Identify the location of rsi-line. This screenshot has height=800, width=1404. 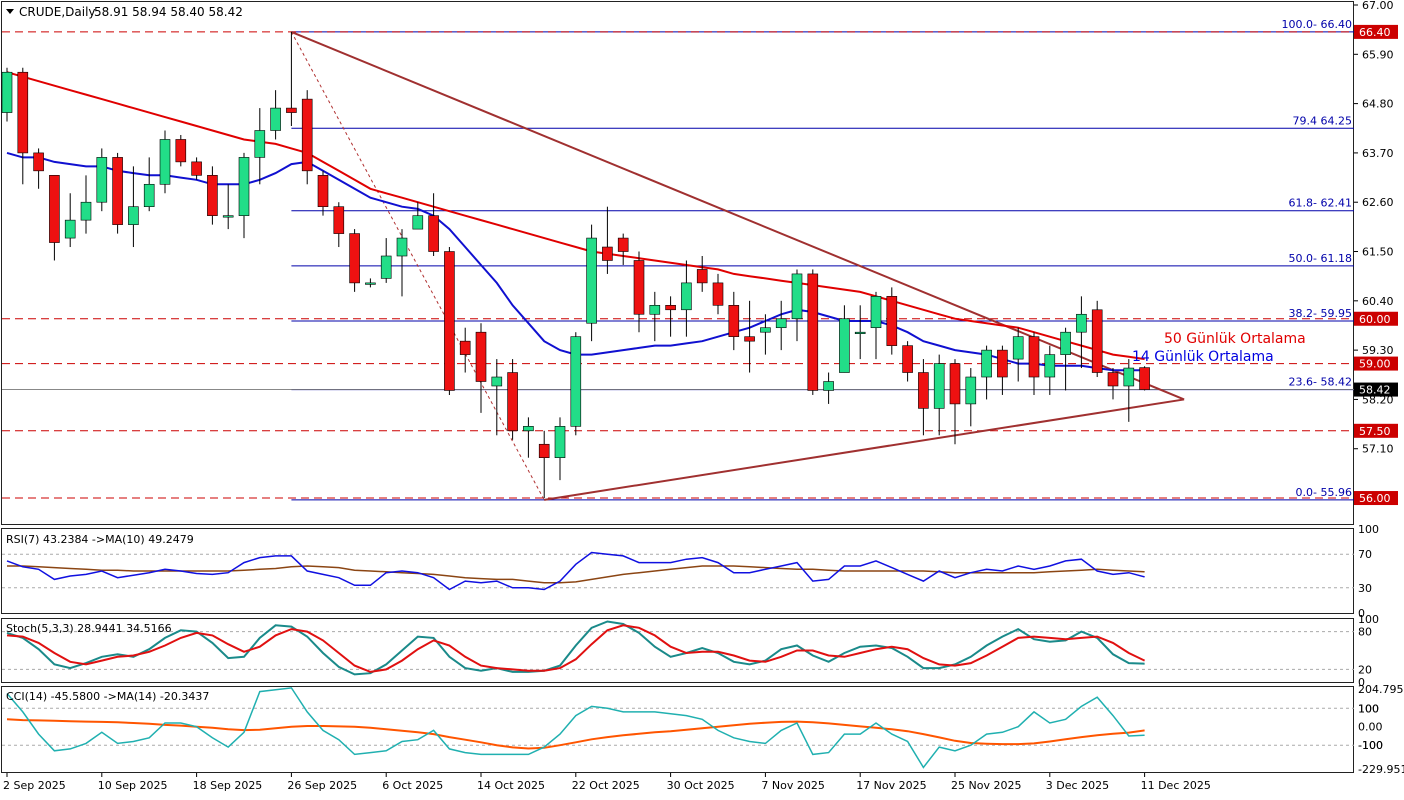
(575, 571).